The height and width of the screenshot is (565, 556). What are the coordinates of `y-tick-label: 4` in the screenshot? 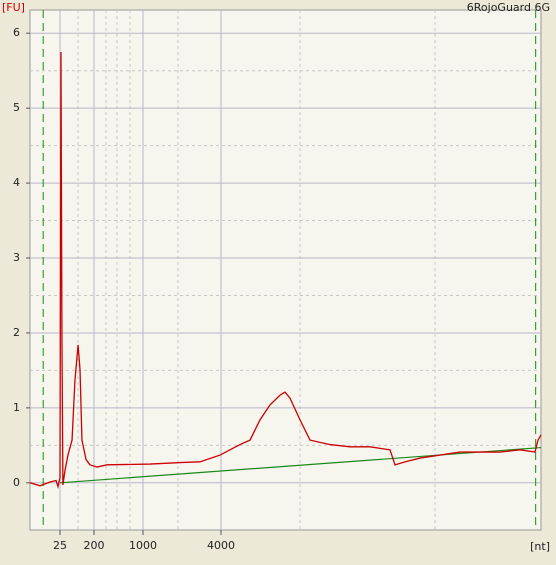 It's located at (16, 182).